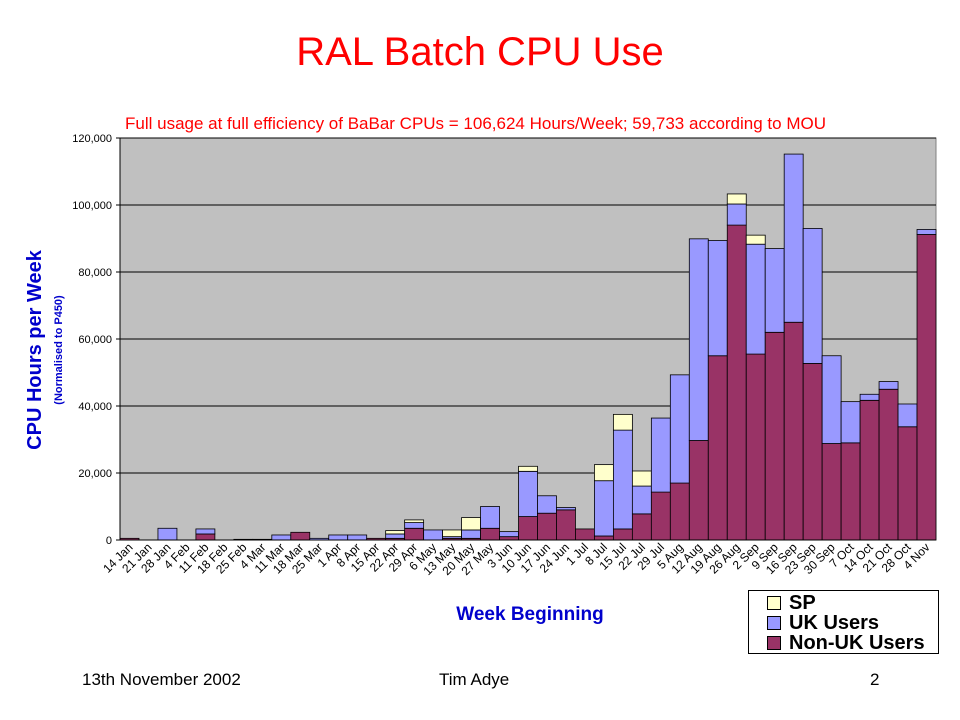  I want to click on footer-author: Tim Adye, so click(474, 679).